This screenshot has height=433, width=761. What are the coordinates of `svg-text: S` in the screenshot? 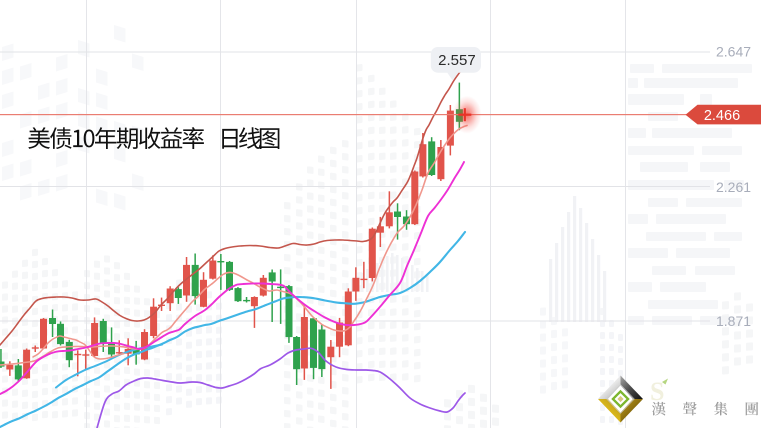 It's located at (657, 391).